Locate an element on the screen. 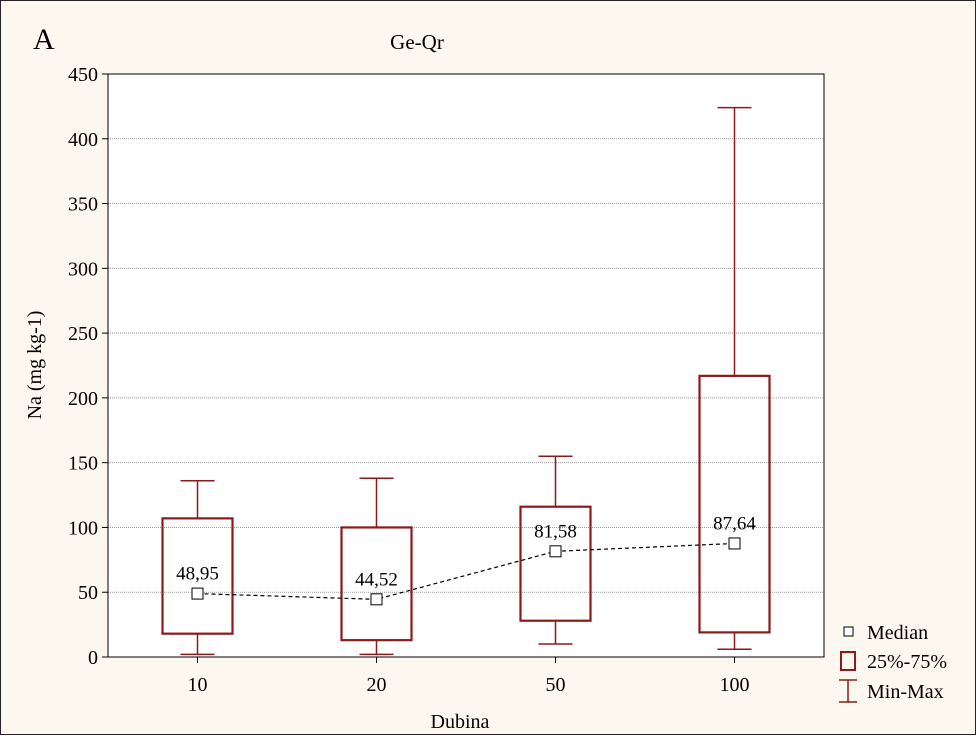 The width and height of the screenshot is (976, 736). legend-median-symbol is located at coordinates (848, 631).